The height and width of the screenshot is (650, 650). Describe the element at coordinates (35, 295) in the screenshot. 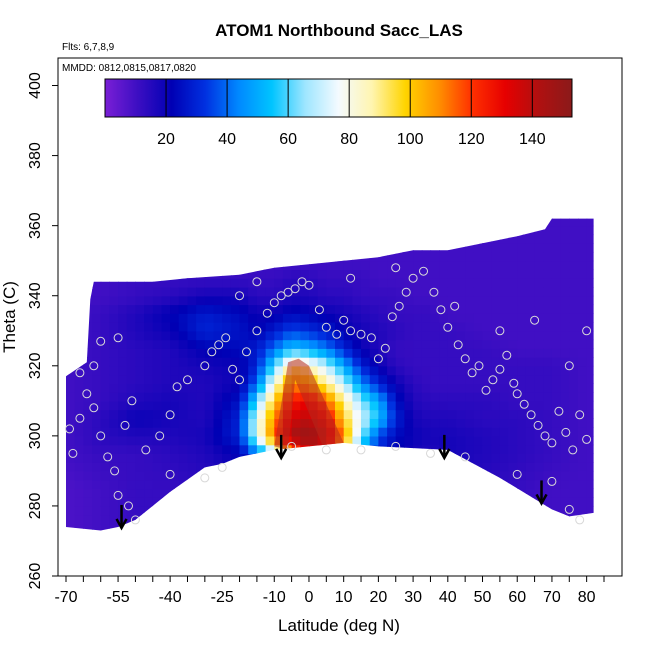

I see `y-tick-label: 340` at that location.